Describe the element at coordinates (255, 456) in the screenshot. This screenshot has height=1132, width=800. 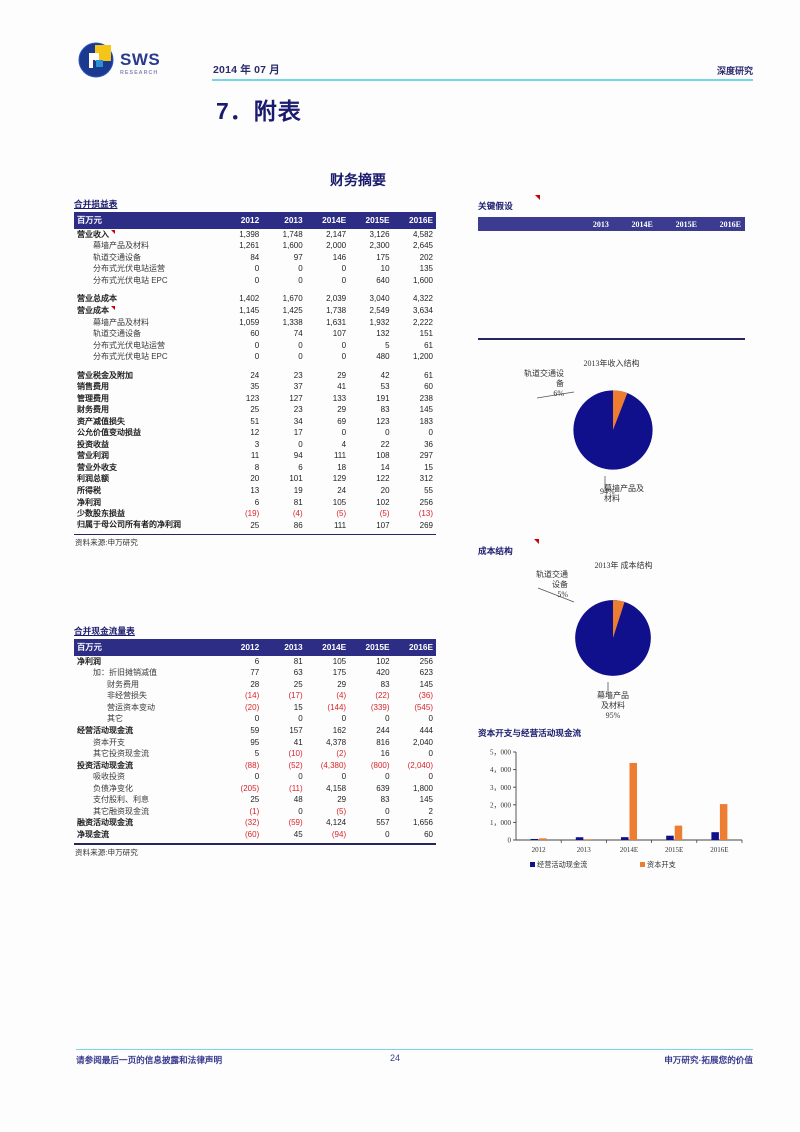
I see `cell-value: 11` at that location.